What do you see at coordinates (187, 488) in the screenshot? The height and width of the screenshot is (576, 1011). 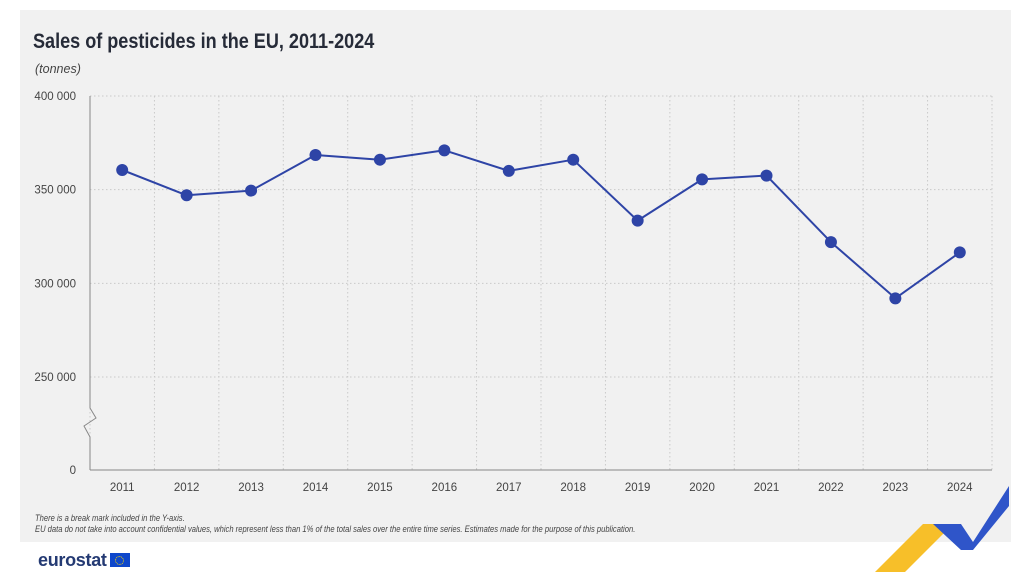 I see `x-tick-label: 2012` at bounding box center [187, 488].